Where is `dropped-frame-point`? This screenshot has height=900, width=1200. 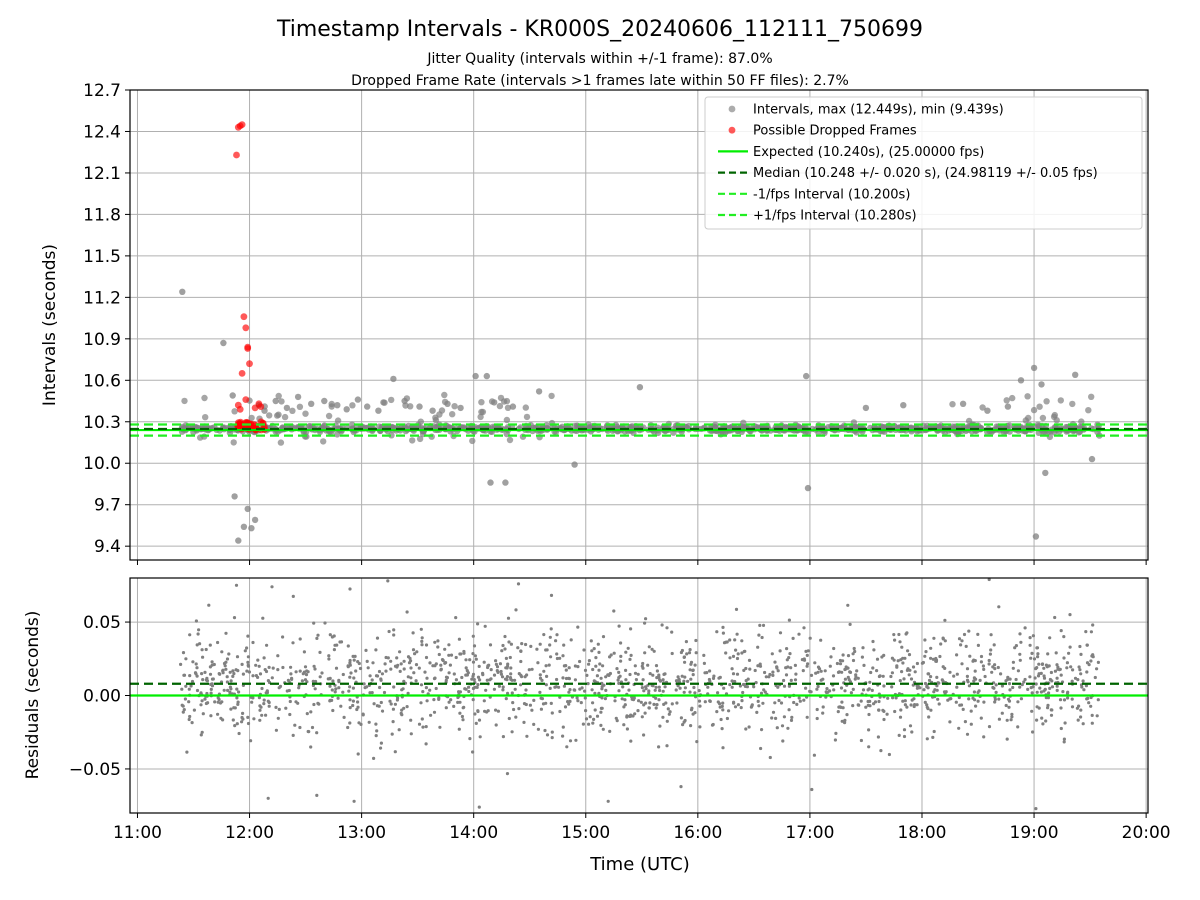
dropped-frame-point is located at coordinates (240, 409).